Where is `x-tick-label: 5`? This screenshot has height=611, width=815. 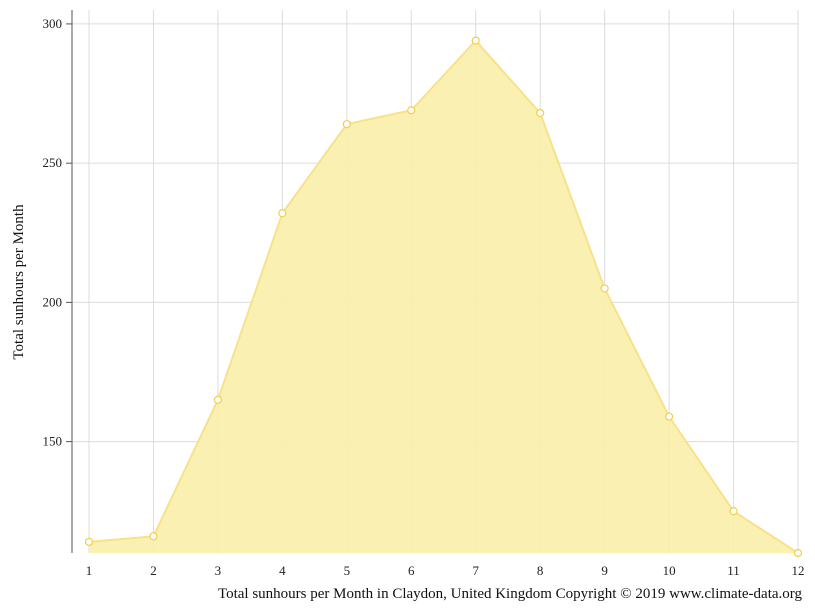 x-tick-label: 5 is located at coordinates (347, 570).